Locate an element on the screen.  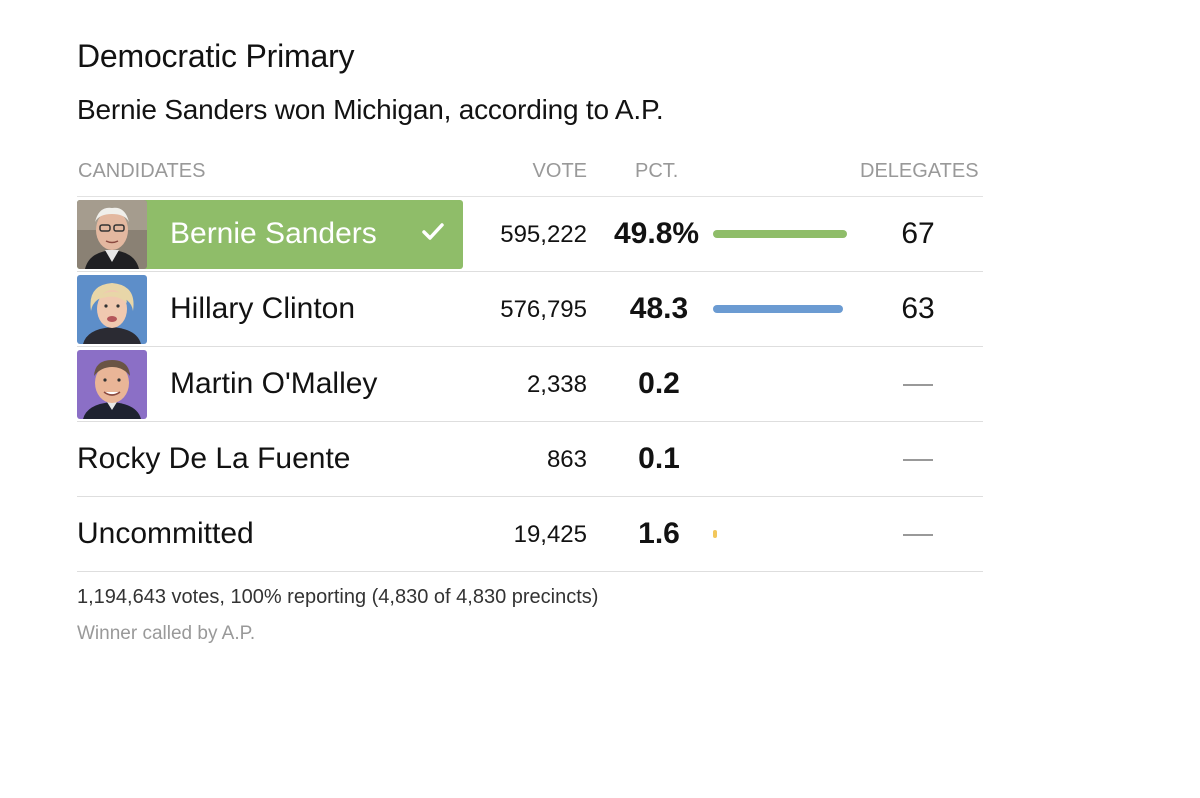
check-icon is located at coordinates (433, 231).